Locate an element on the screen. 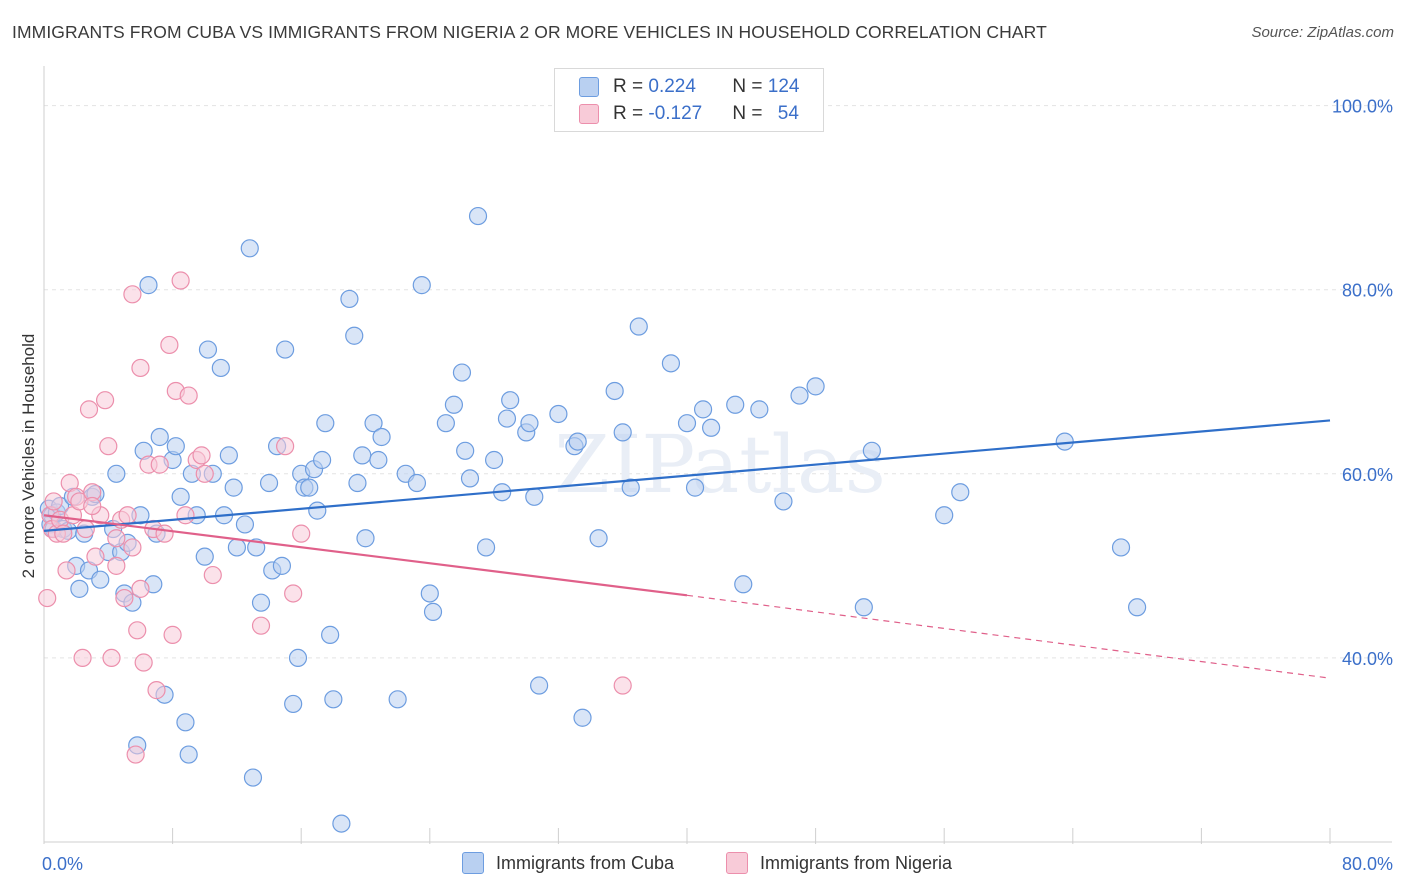 The width and height of the screenshot is (1406, 892). x-tick-label: 0.0% is located at coordinates (62, 864).